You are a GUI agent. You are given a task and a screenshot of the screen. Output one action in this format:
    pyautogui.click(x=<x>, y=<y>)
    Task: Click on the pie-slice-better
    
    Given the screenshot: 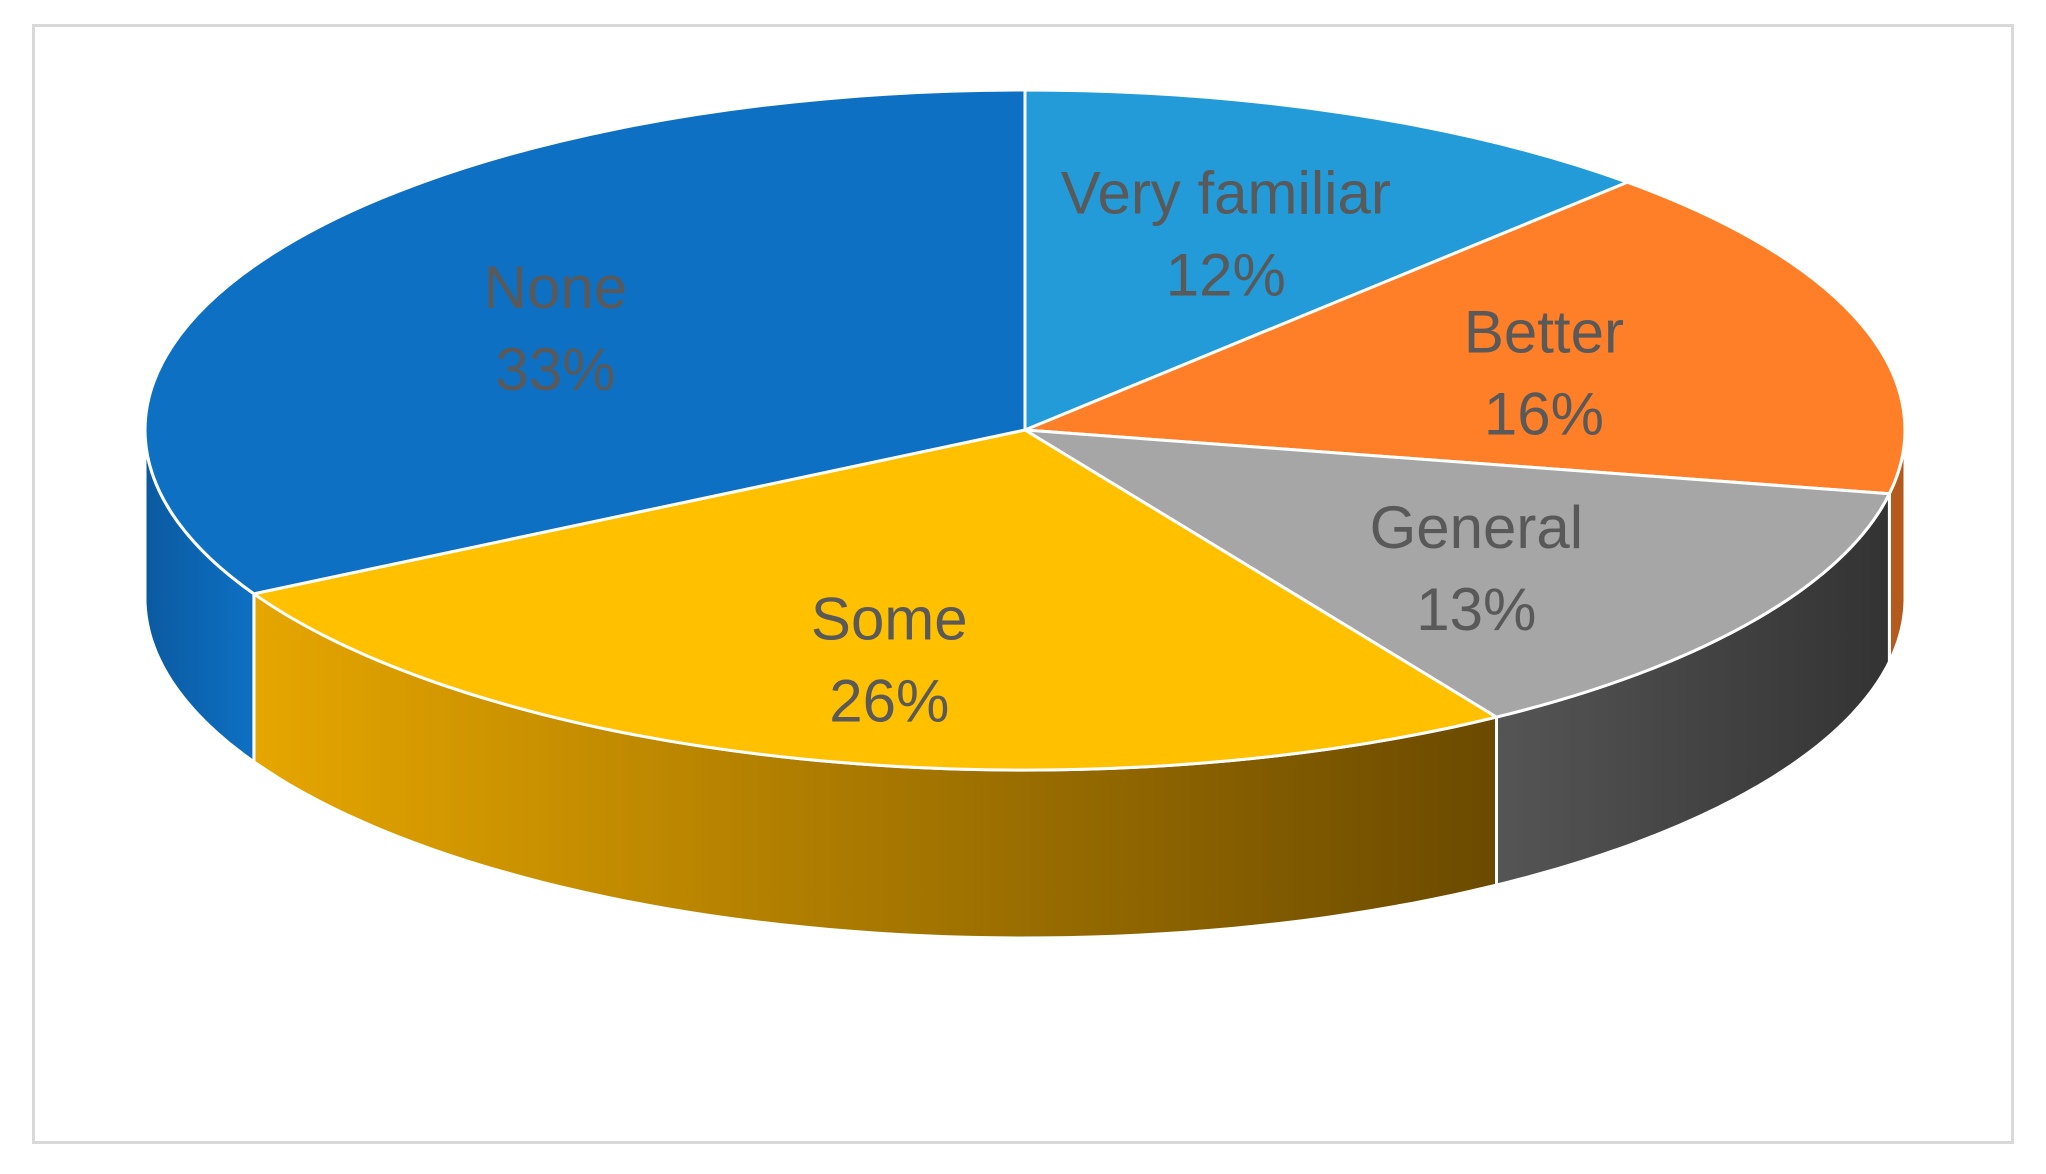 What is the action you would take?
    pyautogui.click(x=1465, y=338)
    